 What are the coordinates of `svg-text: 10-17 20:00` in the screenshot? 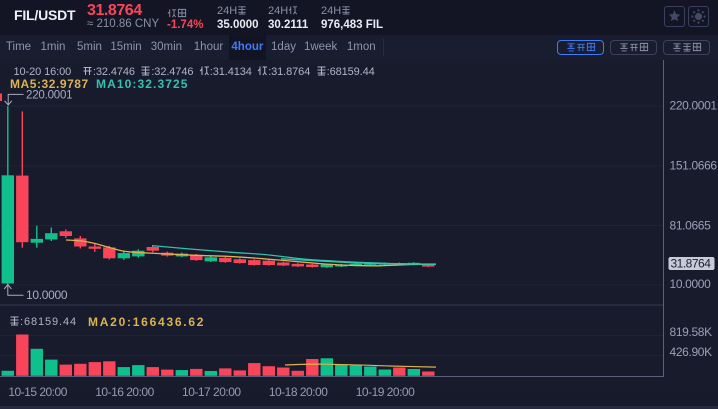 It's located at (211, 392).